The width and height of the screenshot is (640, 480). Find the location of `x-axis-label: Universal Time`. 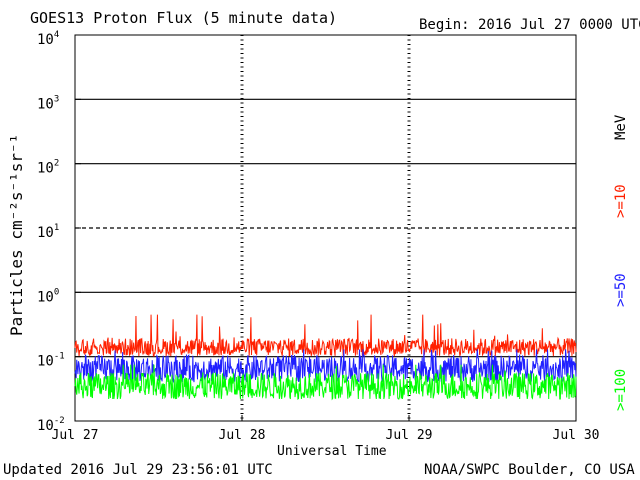

x-axis-label: Universal Time is located at coordinates (332, 451).